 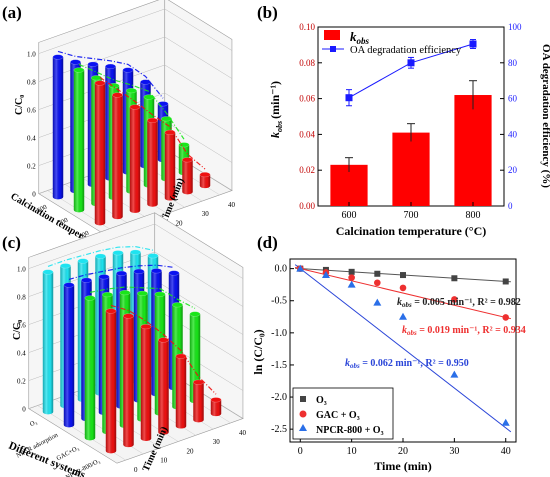 I want to click on panel-b-ytick-label: 0.08, so click(x=307, y=63).